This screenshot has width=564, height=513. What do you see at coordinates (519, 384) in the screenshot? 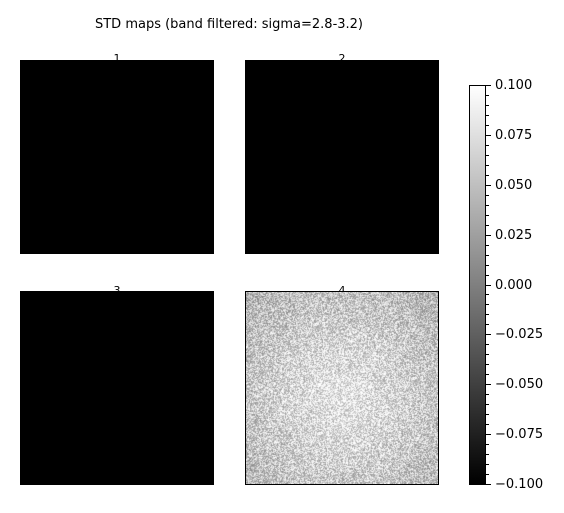
I see `colorbar-tick-label-6: −0.050` at bounding box center [519, 384].